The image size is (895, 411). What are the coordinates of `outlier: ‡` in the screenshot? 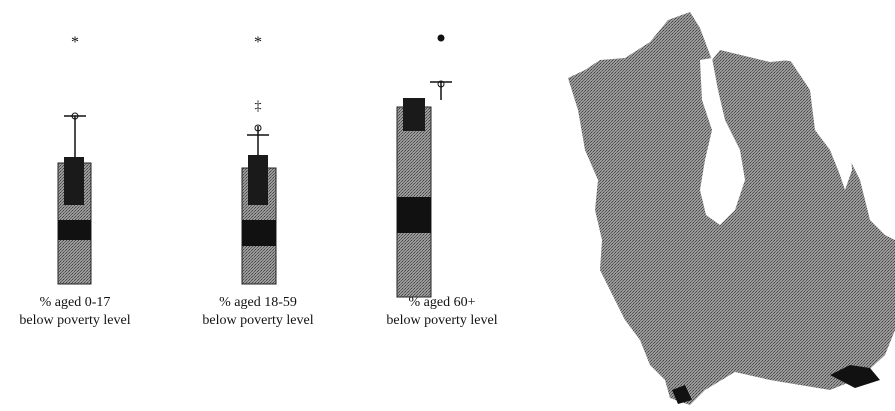 It's located at (258, 106).